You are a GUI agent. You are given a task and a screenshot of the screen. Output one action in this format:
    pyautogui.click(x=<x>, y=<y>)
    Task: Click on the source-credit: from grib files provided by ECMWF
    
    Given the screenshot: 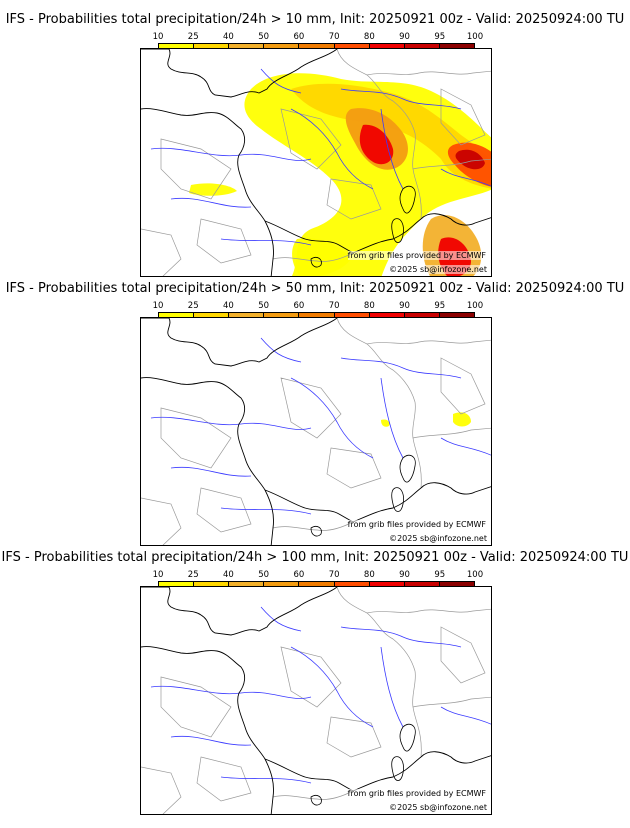 What is the action you would take?
    pyautogui.click(x=416, y=793)
    